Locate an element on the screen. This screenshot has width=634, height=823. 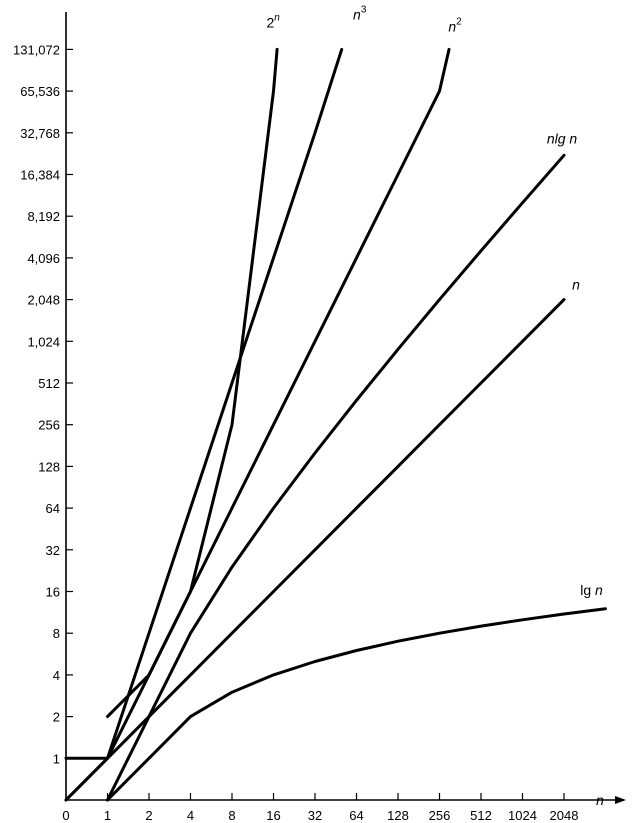
y-tick-label: 131,072 is located at coordinates (36, 49).